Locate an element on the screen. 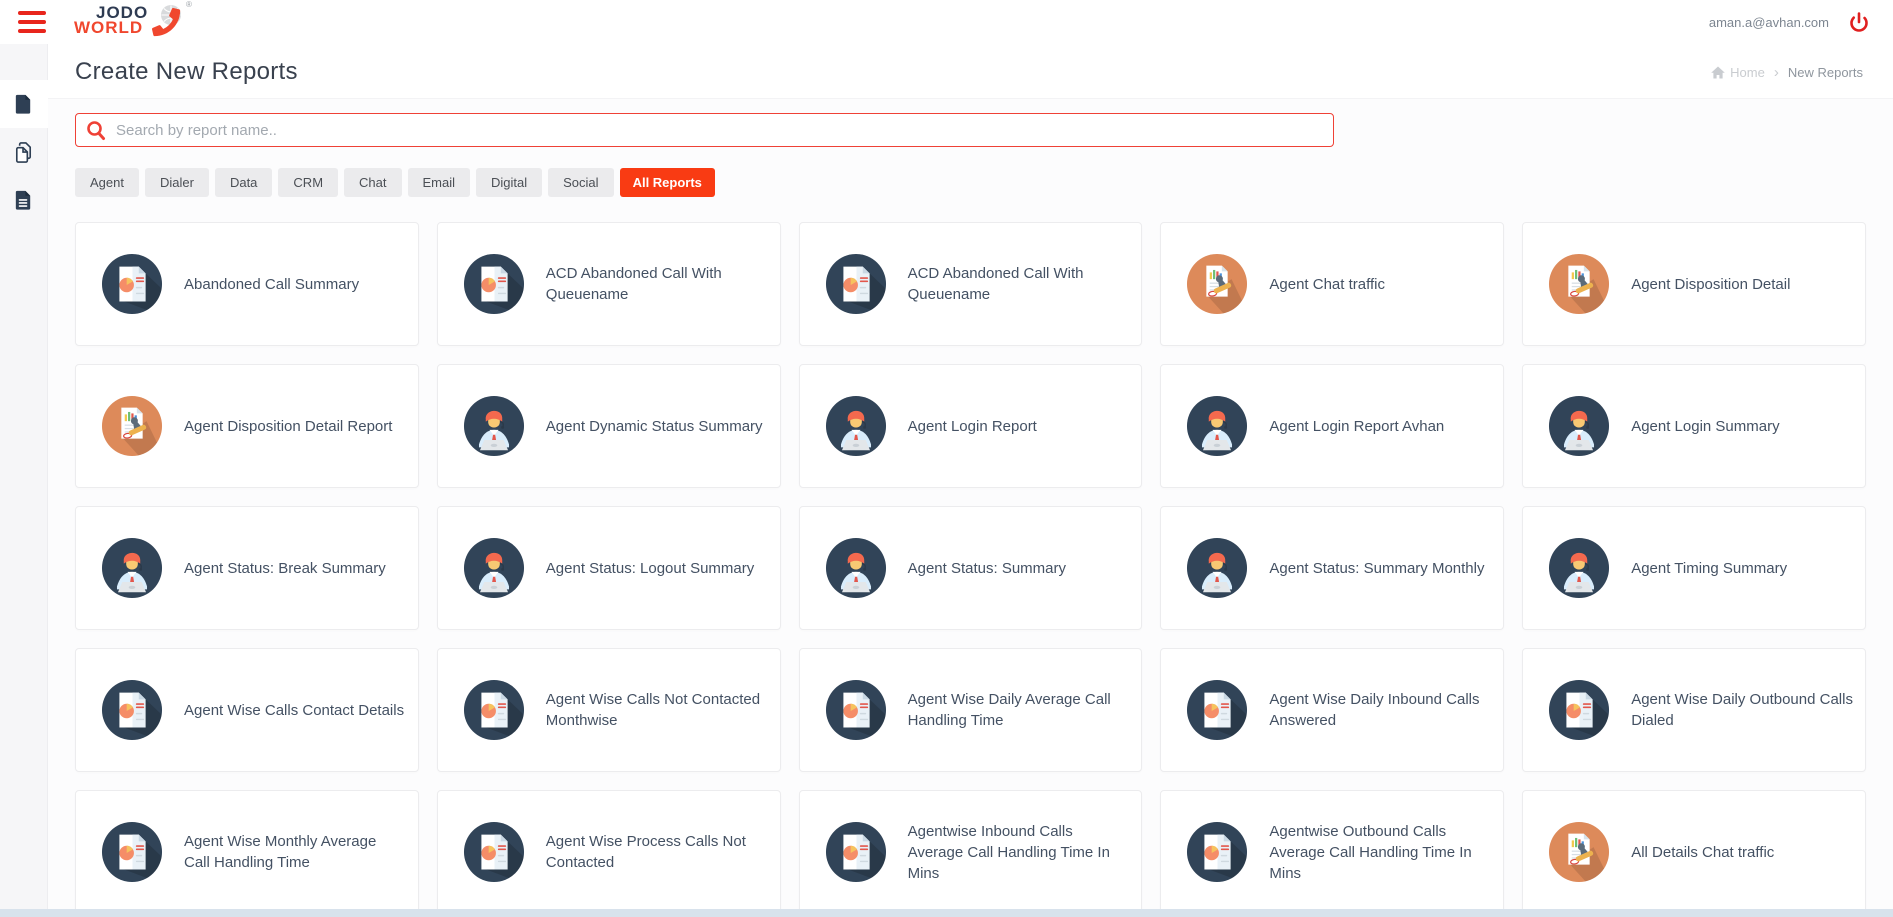 Image resolution: width=1893 pixels, height=917 pixels. report-name: Agent Login Summary is located at coordinates (1705, 426).